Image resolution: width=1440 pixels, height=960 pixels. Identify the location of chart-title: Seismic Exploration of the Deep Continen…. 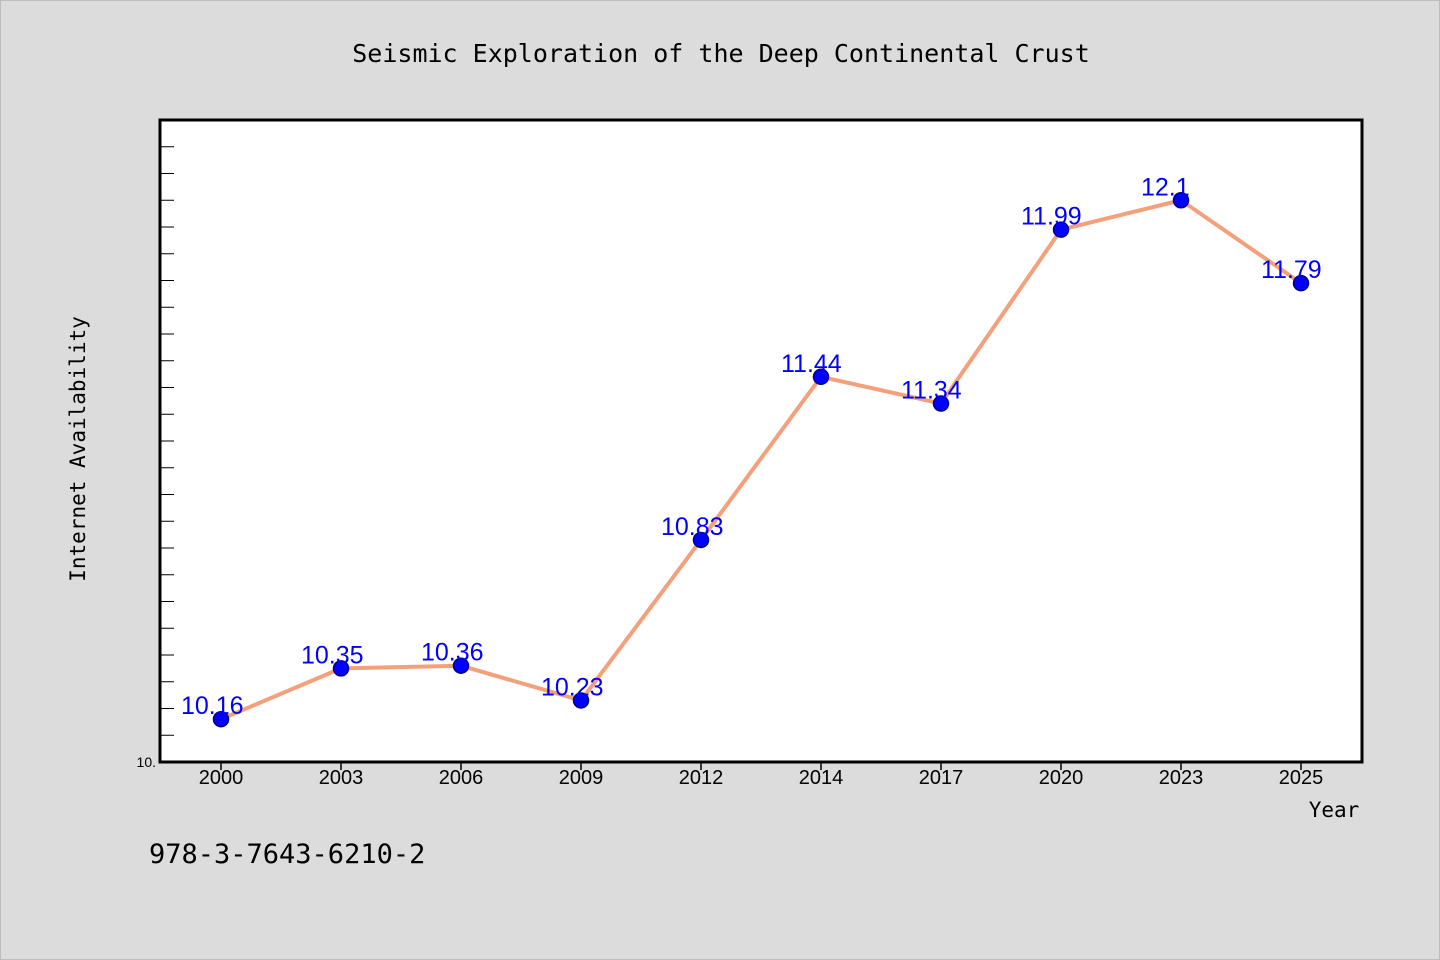
(721, 53).